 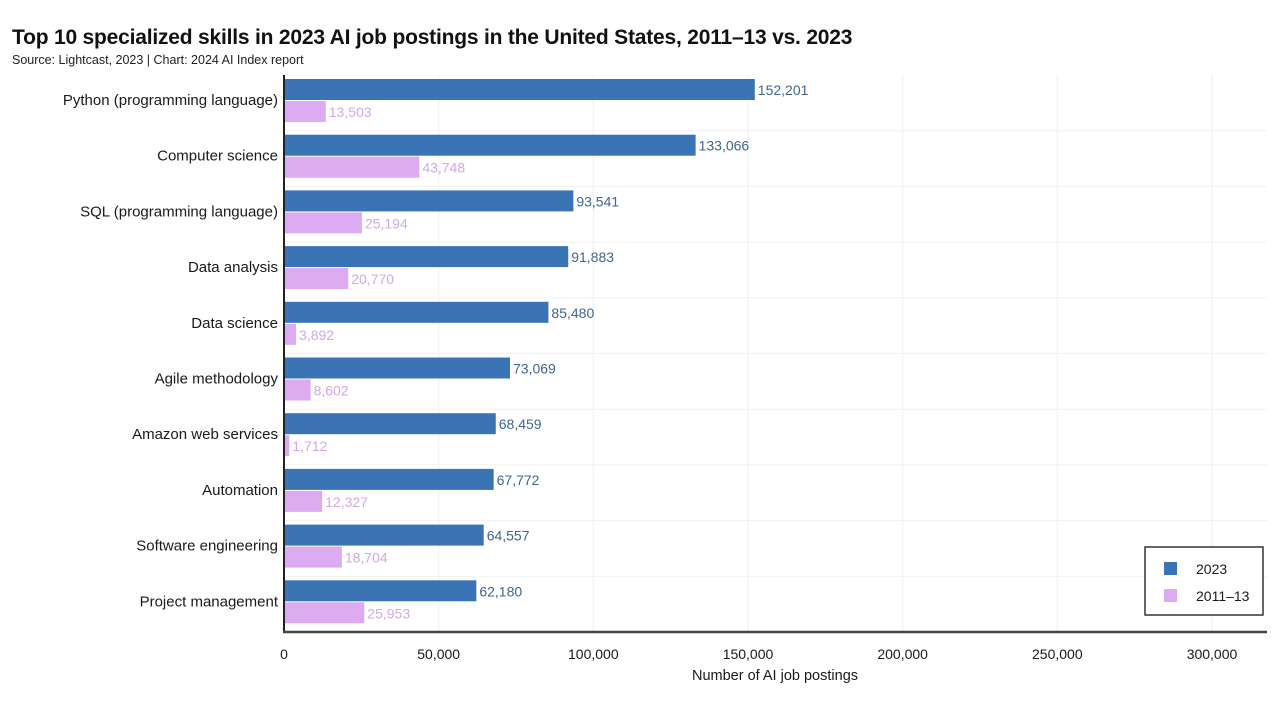 What do you see at coordinates (234, 323) in the screenshot?
I see `category-label: Data science` at bounding box center [234, 323].